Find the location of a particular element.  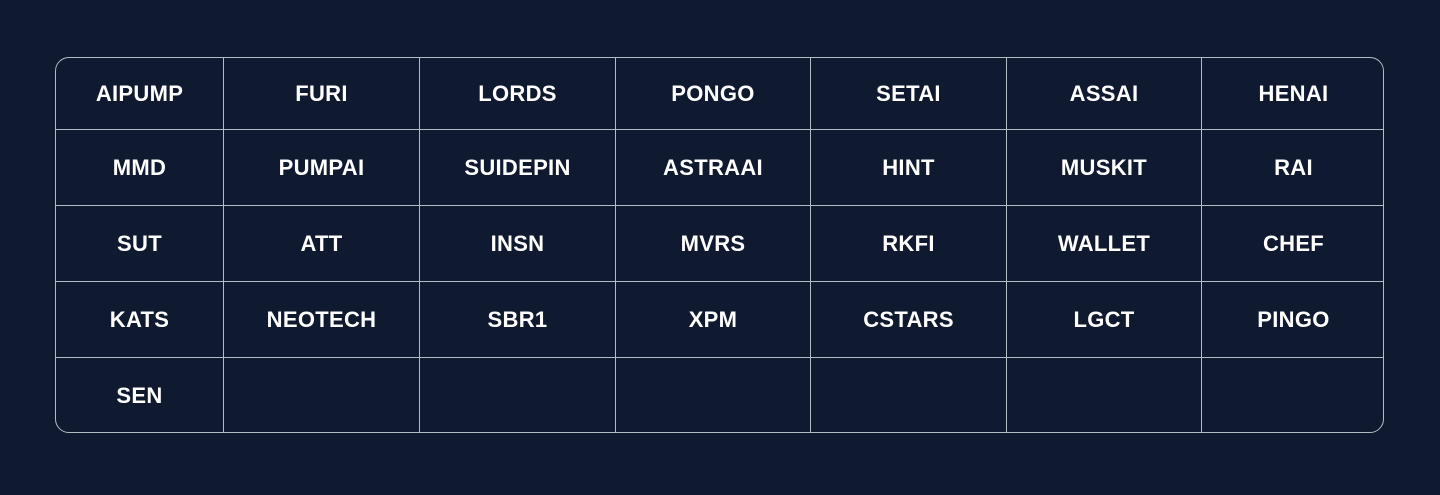

token-cell: KATS is located at coordinates (140, 320).